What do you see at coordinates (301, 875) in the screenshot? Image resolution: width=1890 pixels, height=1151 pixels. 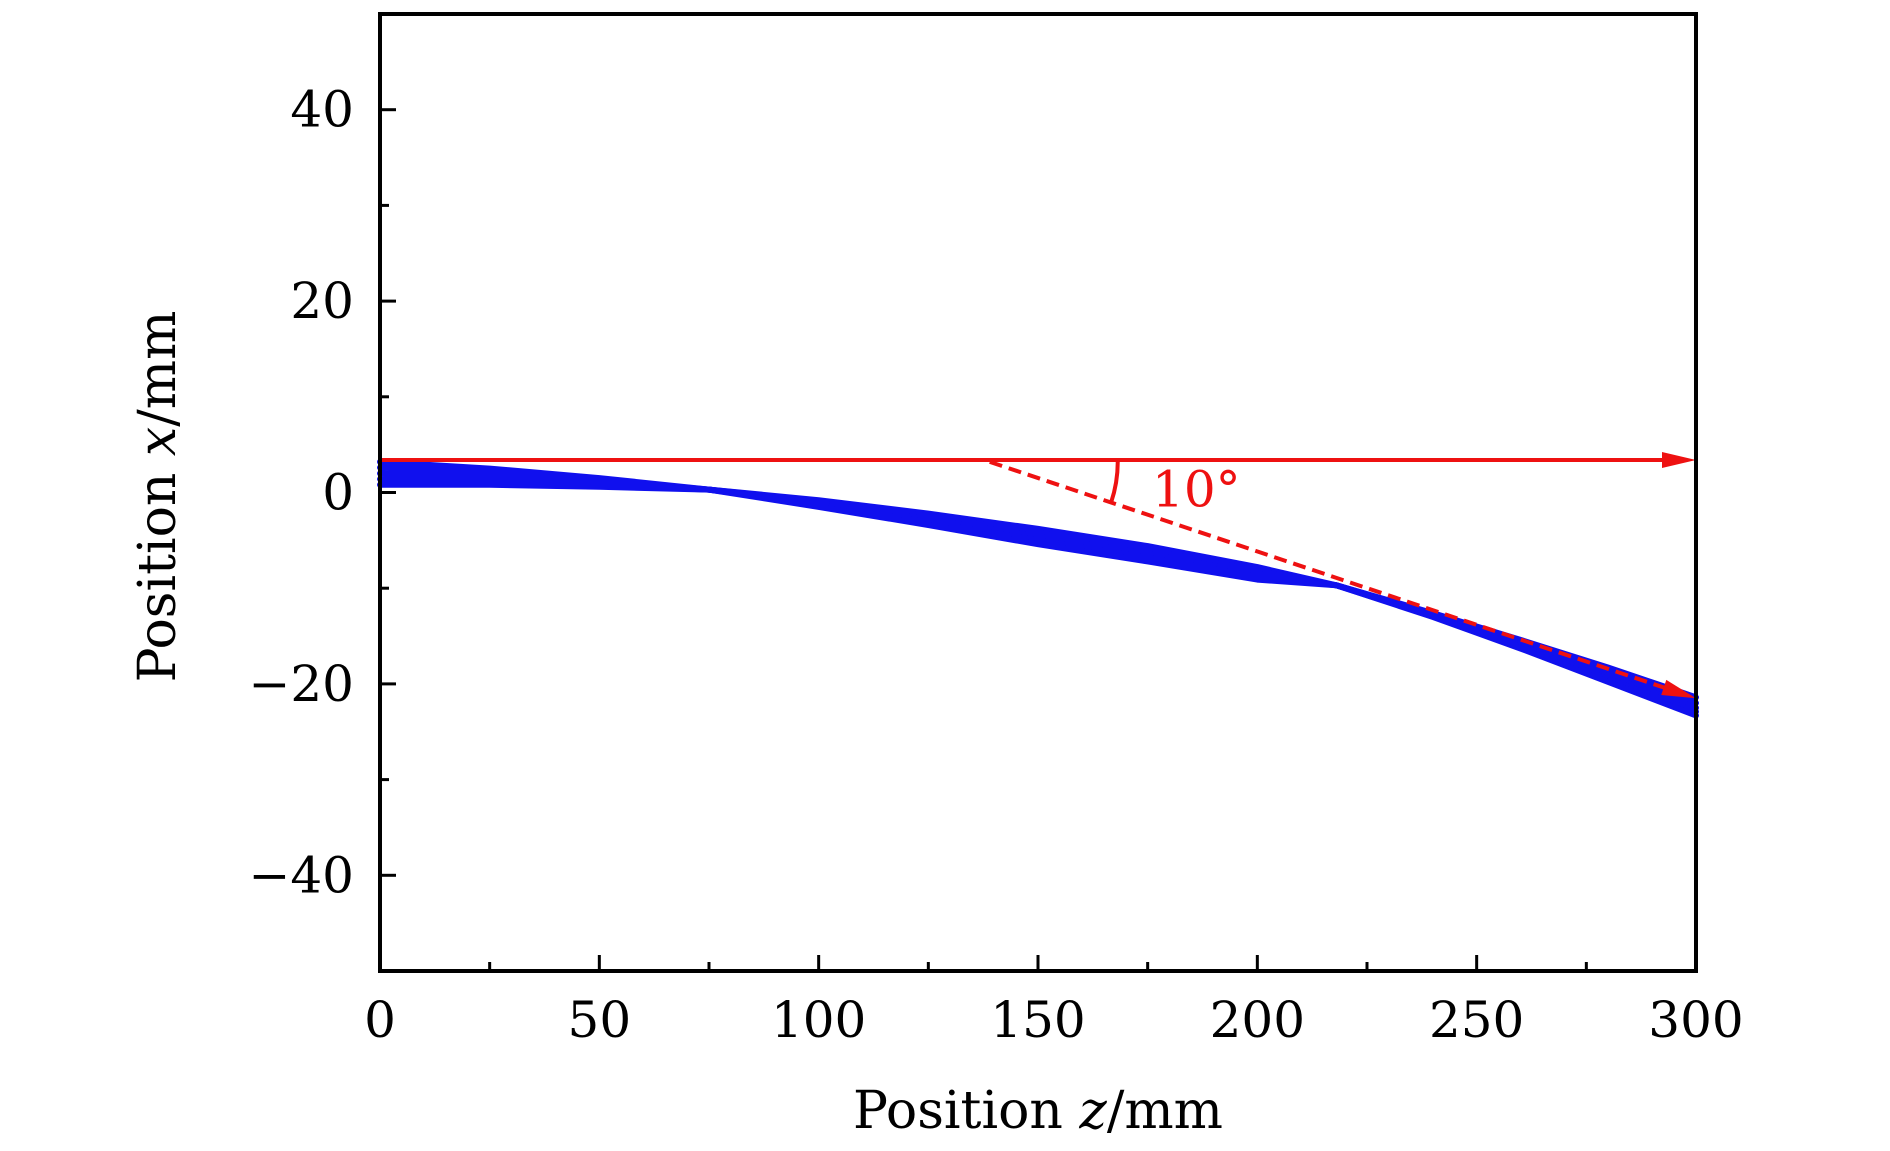 I see `y-tick-label--40: −40` at bounding box center [301, 875].